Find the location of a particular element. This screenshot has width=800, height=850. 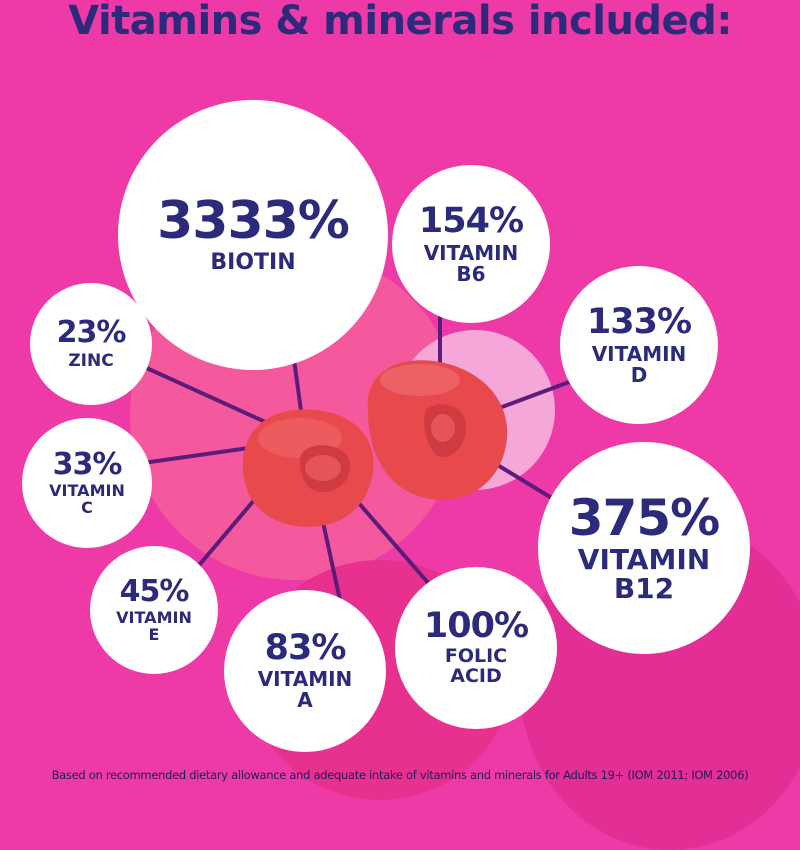

nutrient-circle-biotin: 3333% BIOTIN is located at coordinates (253, 235).